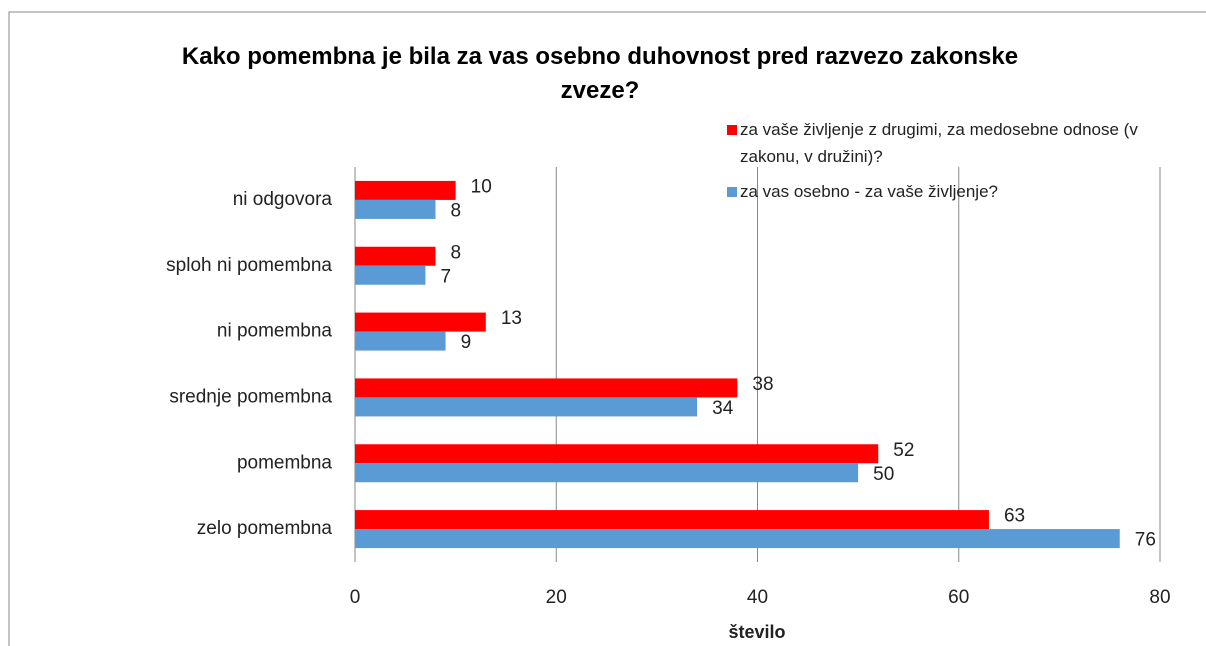 The width and height of the screenshot is (1206, 646). Describe the element at coordinates (757, 597) in the screenshot. I see `x-tick-label: 40` at that location.